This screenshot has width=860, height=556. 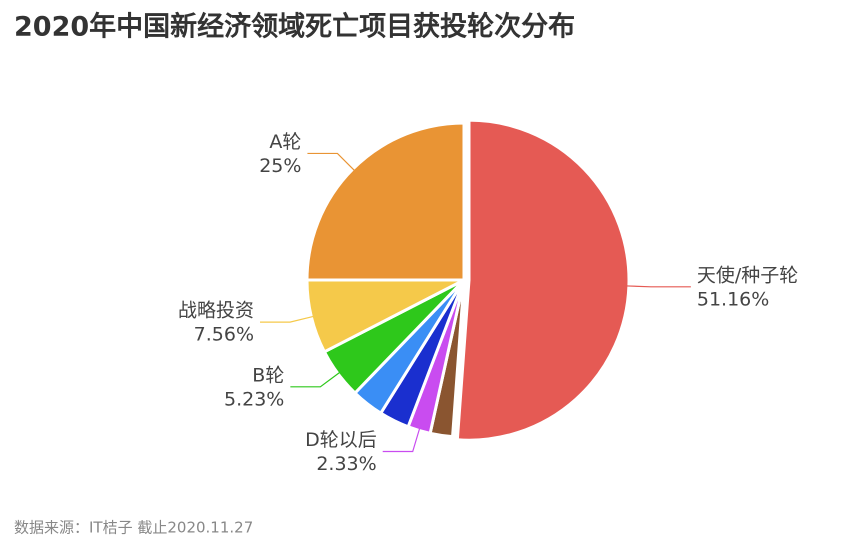 What do you see at coordinates (133, 528) in the screenshot?
I see `source: 数据来源：IT桔子 截止2020.11.27` at bounding box center [133, 528].